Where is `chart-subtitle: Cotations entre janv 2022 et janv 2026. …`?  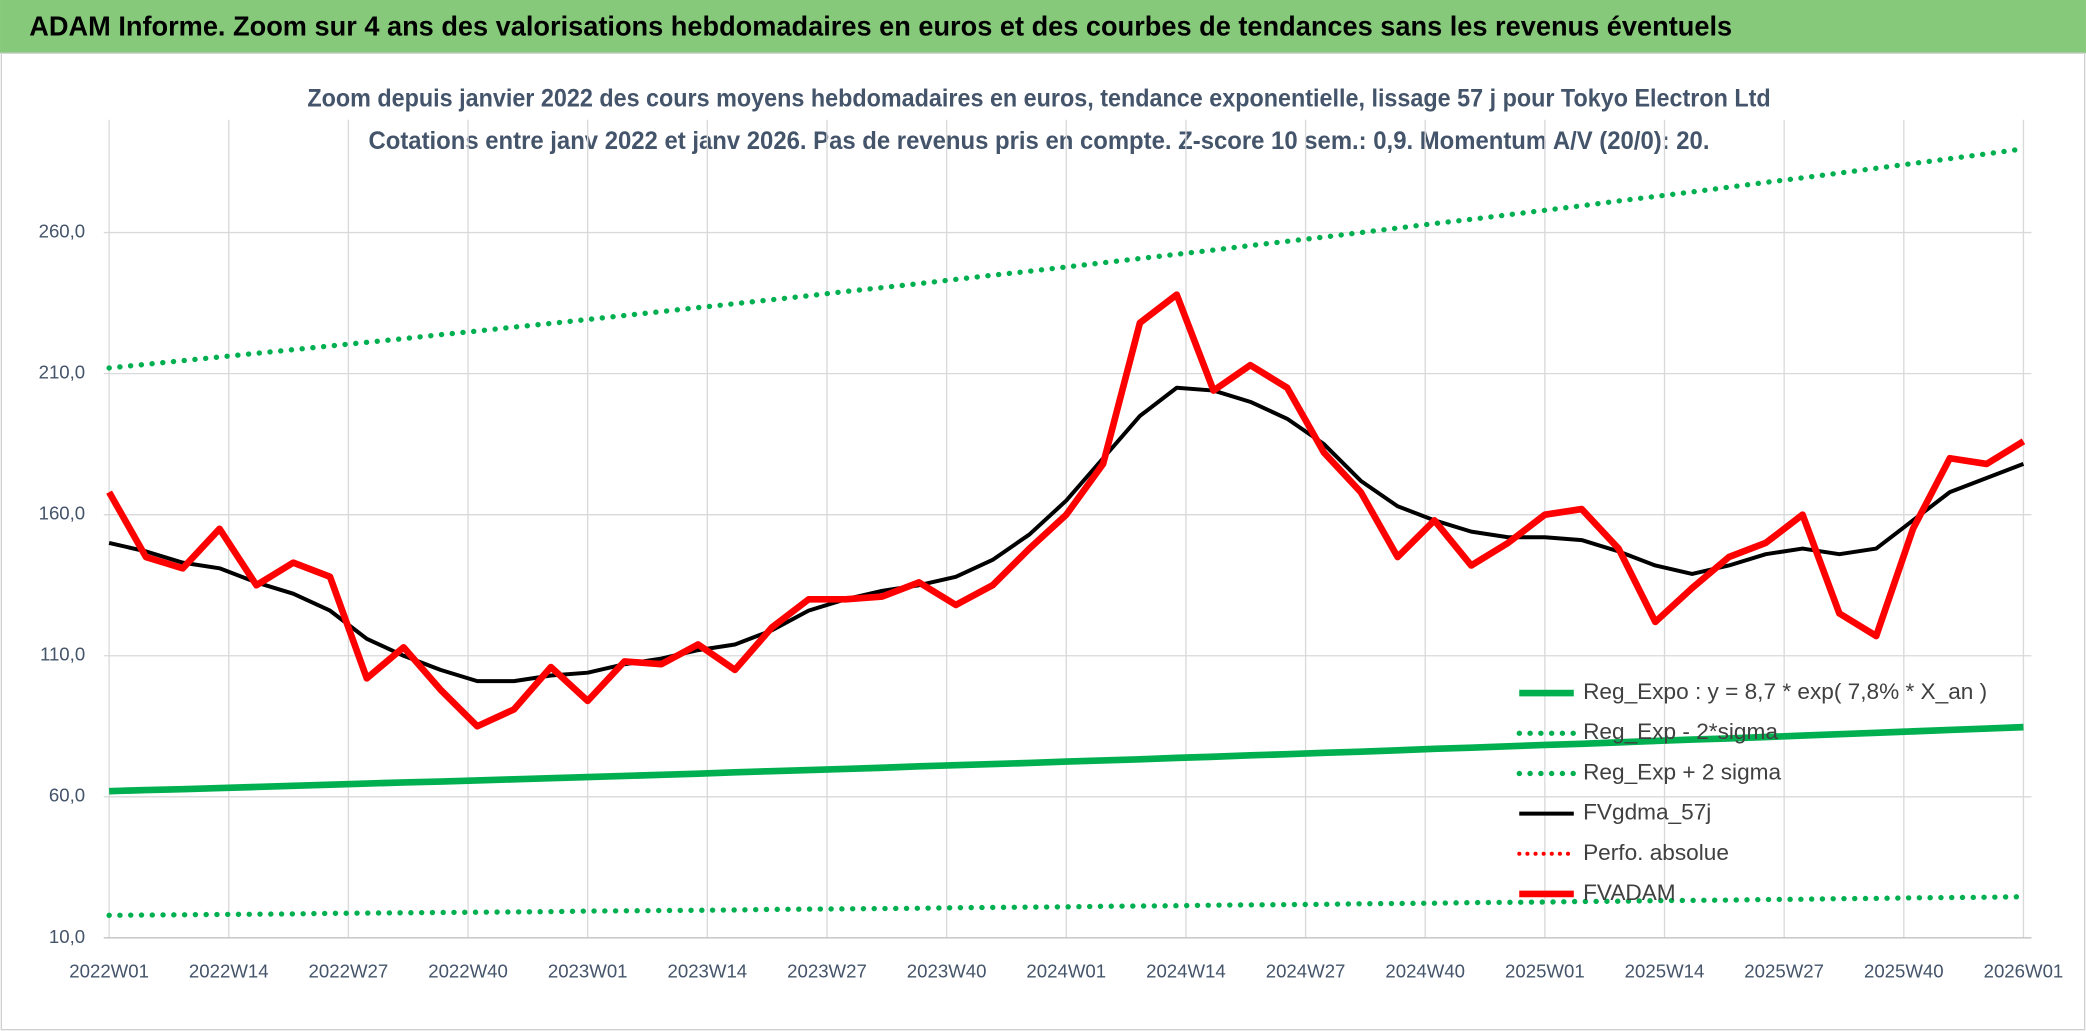 chart-subtitle: Cotations entre janv 2022 et janv 2026. … is located at coordinates (1039, 141).